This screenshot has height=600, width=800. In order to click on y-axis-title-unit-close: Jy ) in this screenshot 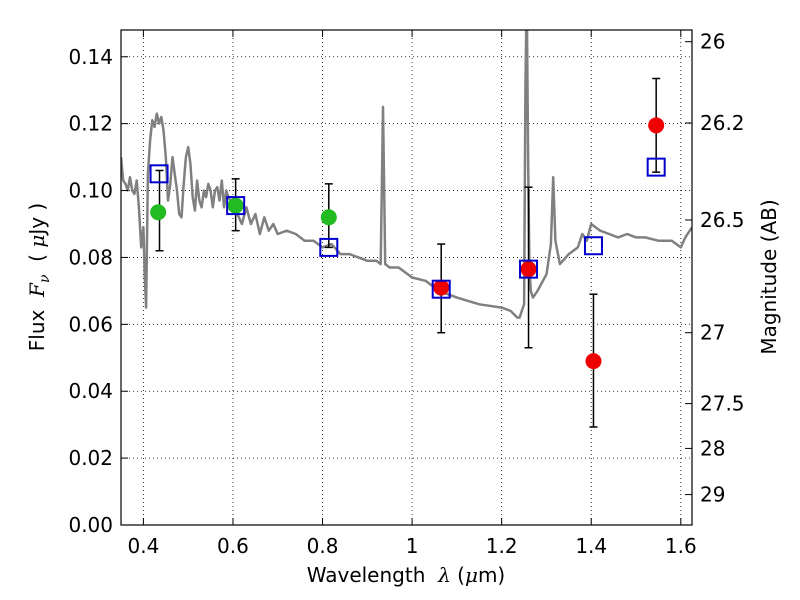, I will do `click(37, 220)`.